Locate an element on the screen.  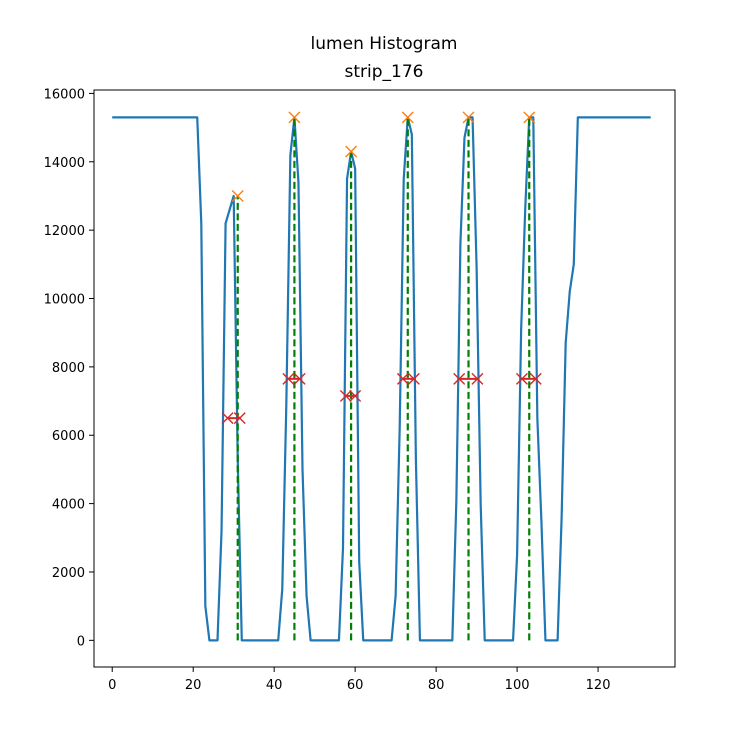
width-marker-left-4-stroke-b is located at coordinates (459, 378).